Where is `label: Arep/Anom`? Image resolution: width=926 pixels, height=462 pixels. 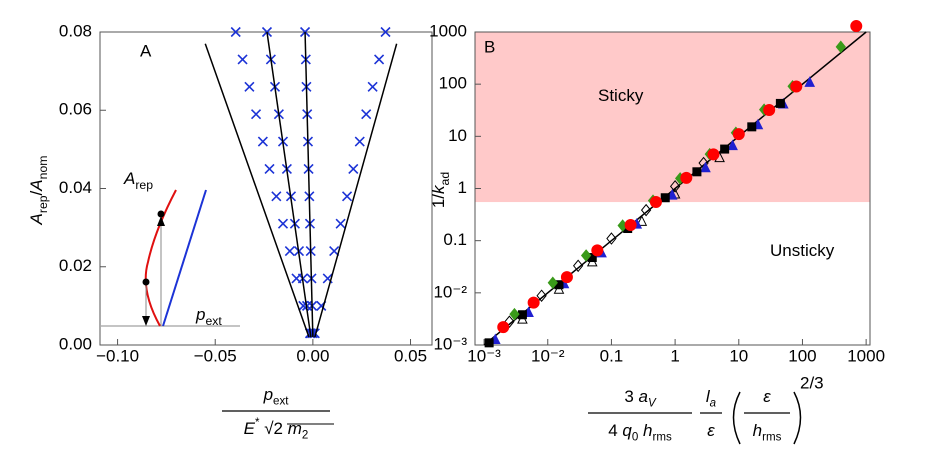 label: Arep/Anom is located at coordinates (38, 191).